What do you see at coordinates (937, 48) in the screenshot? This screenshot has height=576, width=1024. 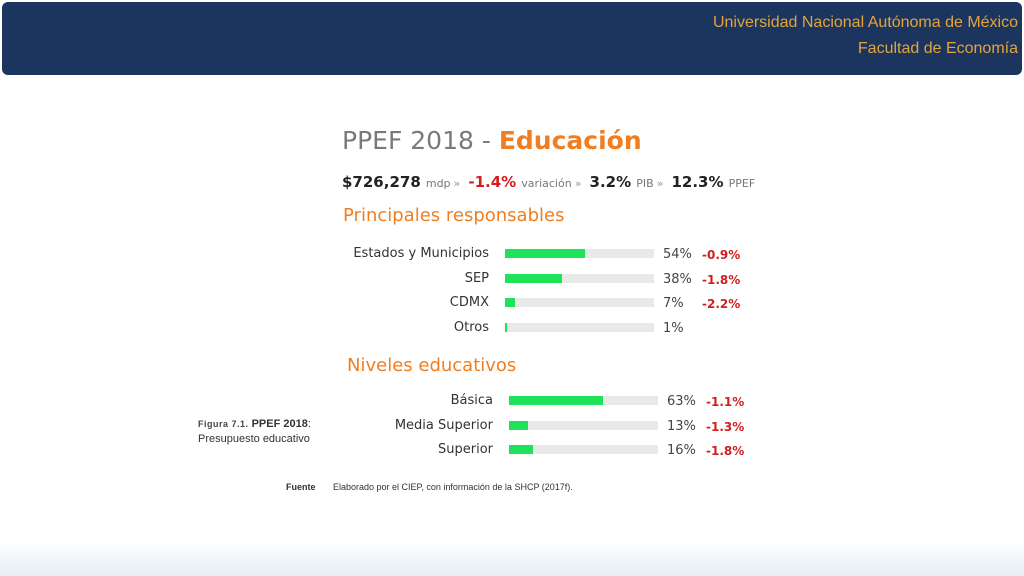 I see `faculty-name: Facultad de Economía` at bounding box center [937, 48].